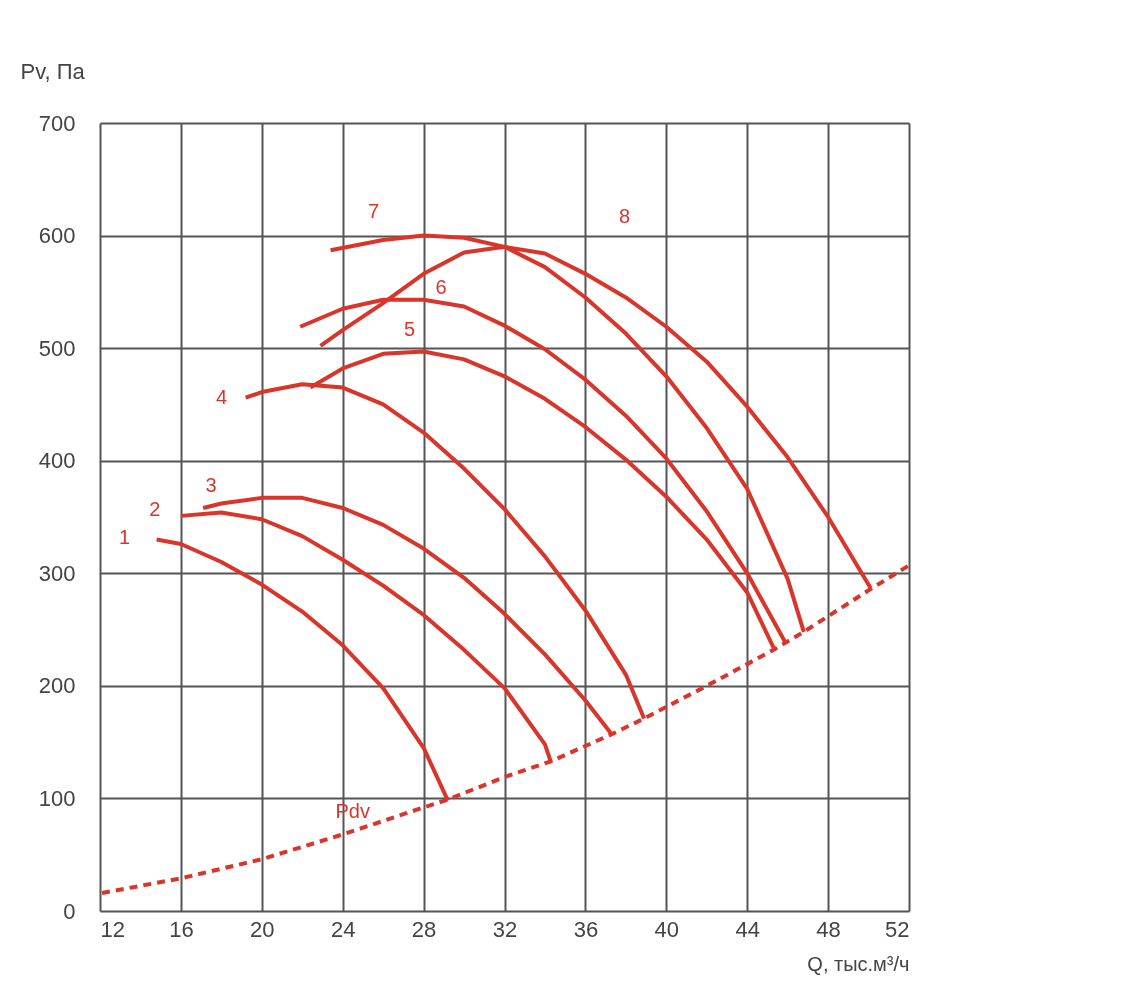 The width and height of the screenshot is (1140, 984). What do you see at coordinates (57, 573) in the screenshot?
I see `y-tick-label: 300` at bounding box center [57, 573].